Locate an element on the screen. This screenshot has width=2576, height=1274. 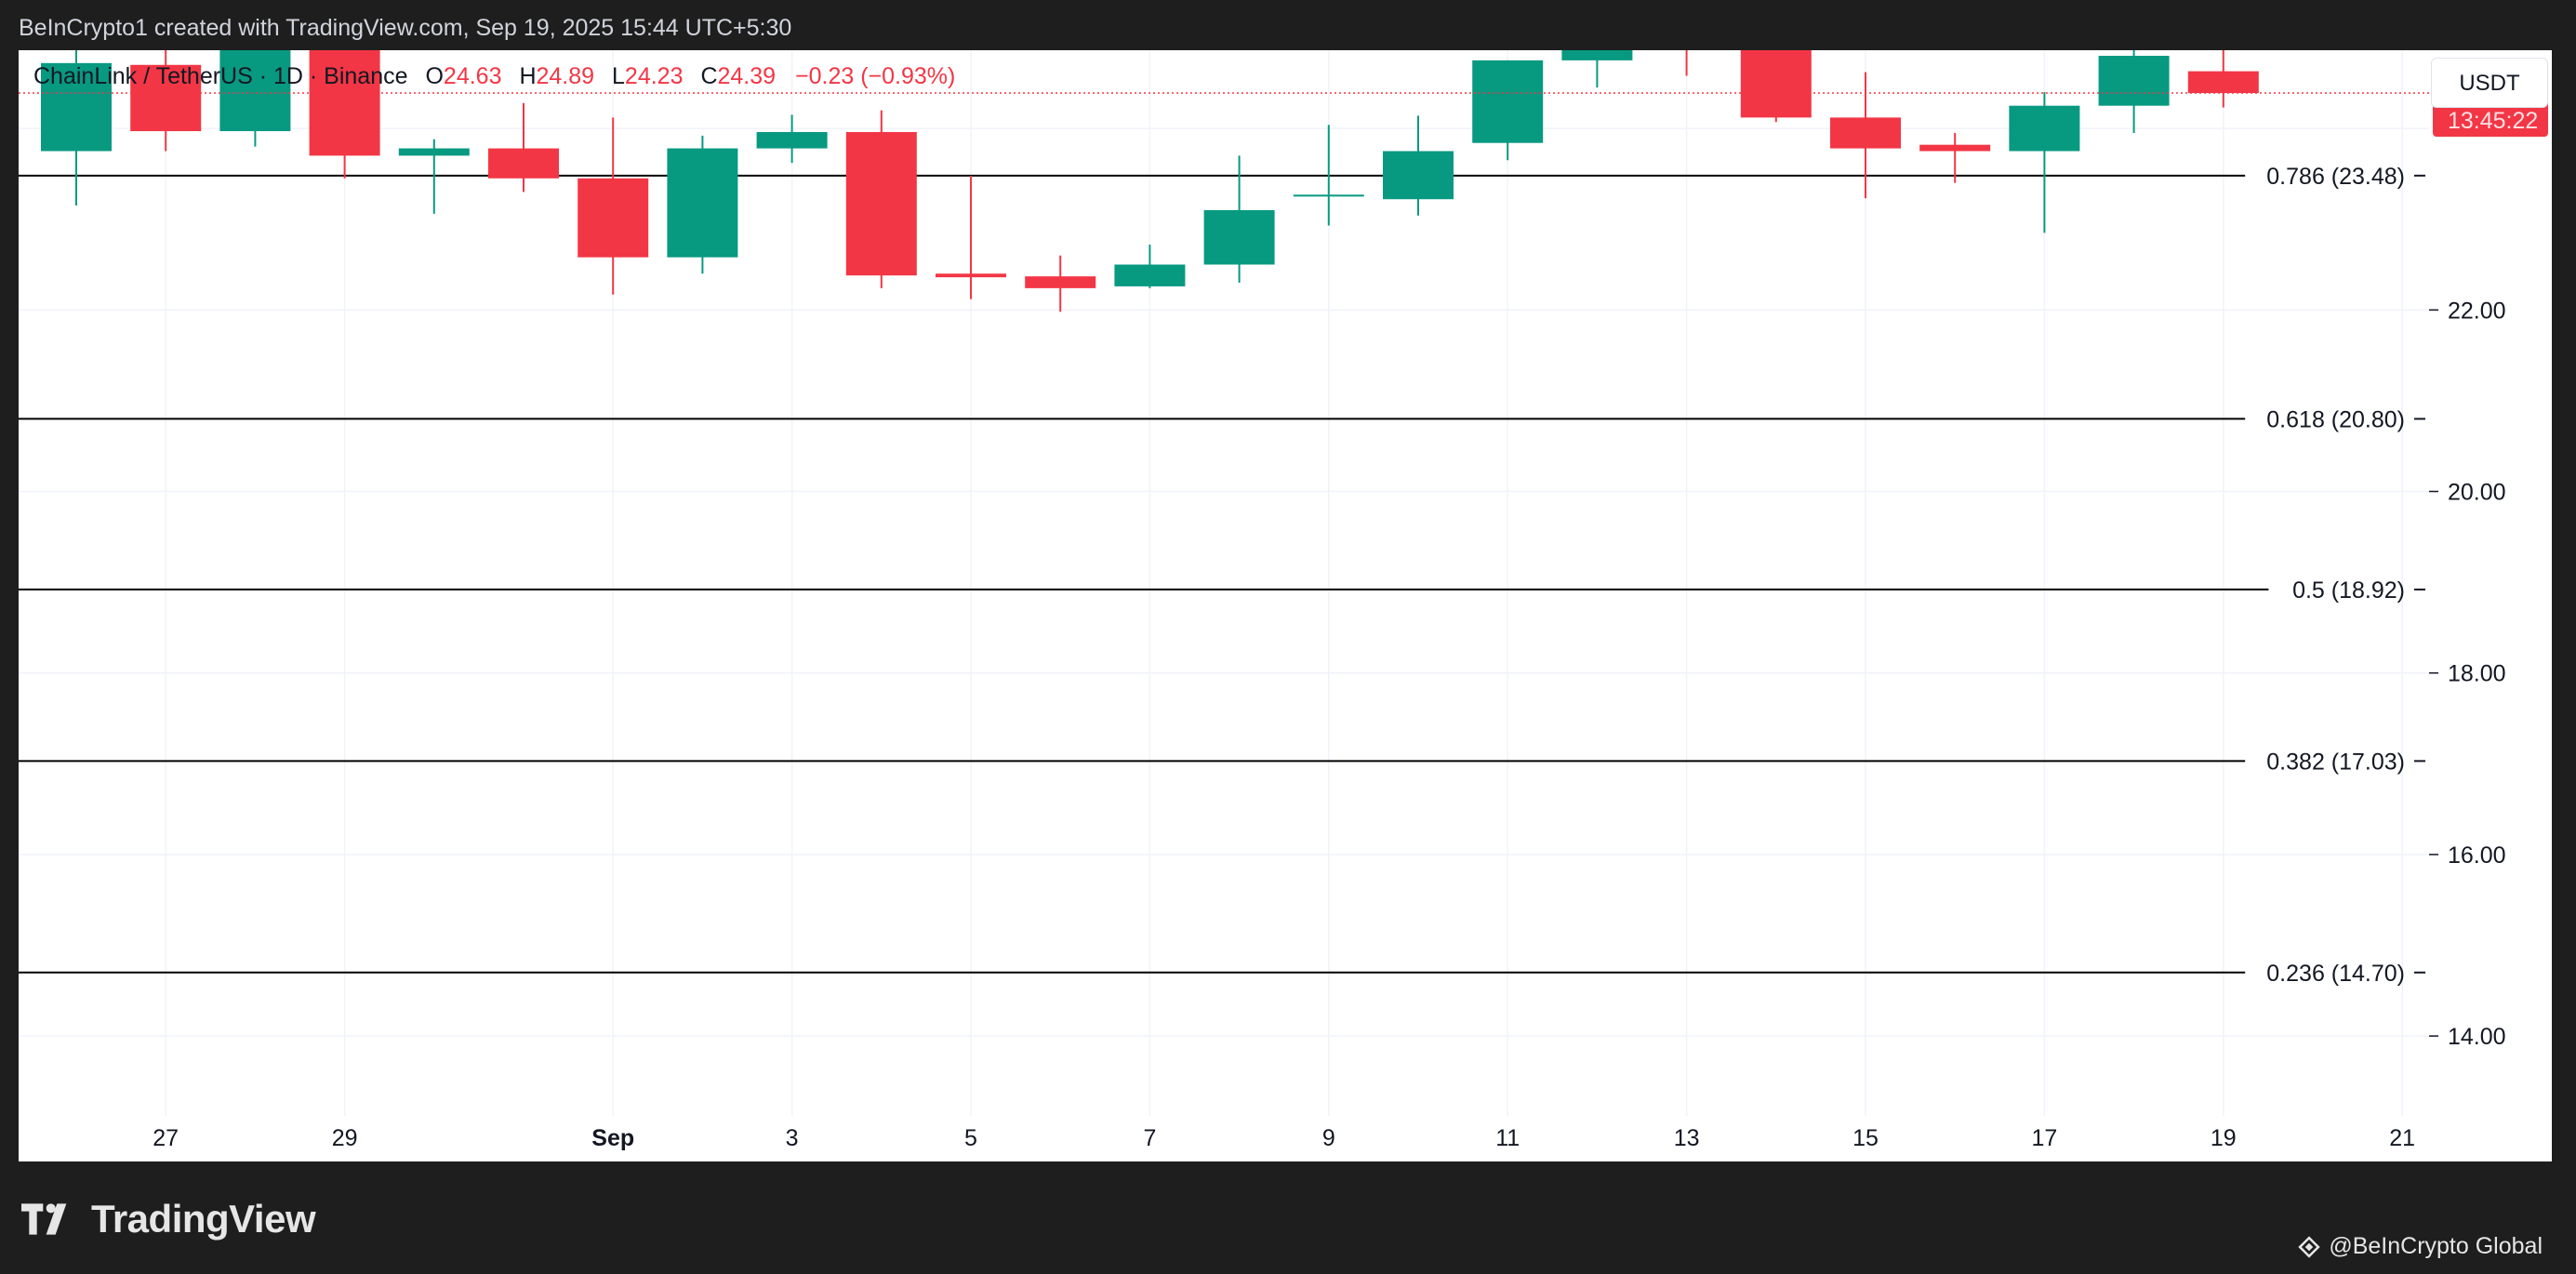
fib-level-label: 0.236 (14.70) is located at coordinates (2335, 974).